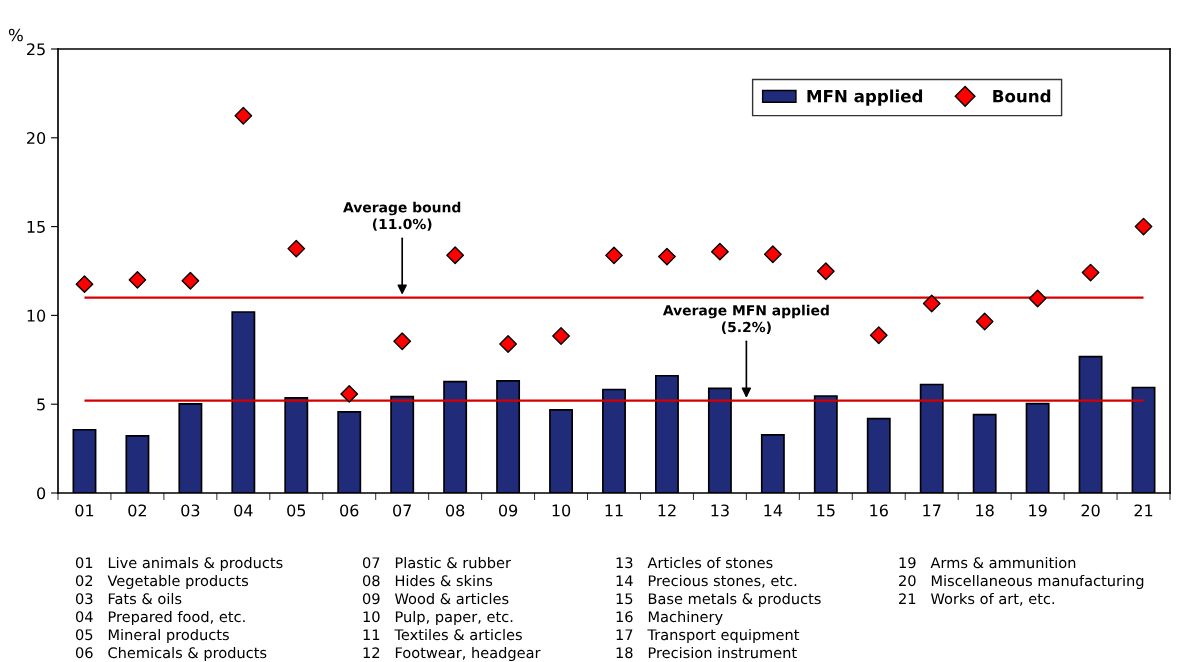 The image size is (1182, 662). Describe the element at coordinates (349, 510) in the screenshot. I see `x-tick-label: 06` at that location.